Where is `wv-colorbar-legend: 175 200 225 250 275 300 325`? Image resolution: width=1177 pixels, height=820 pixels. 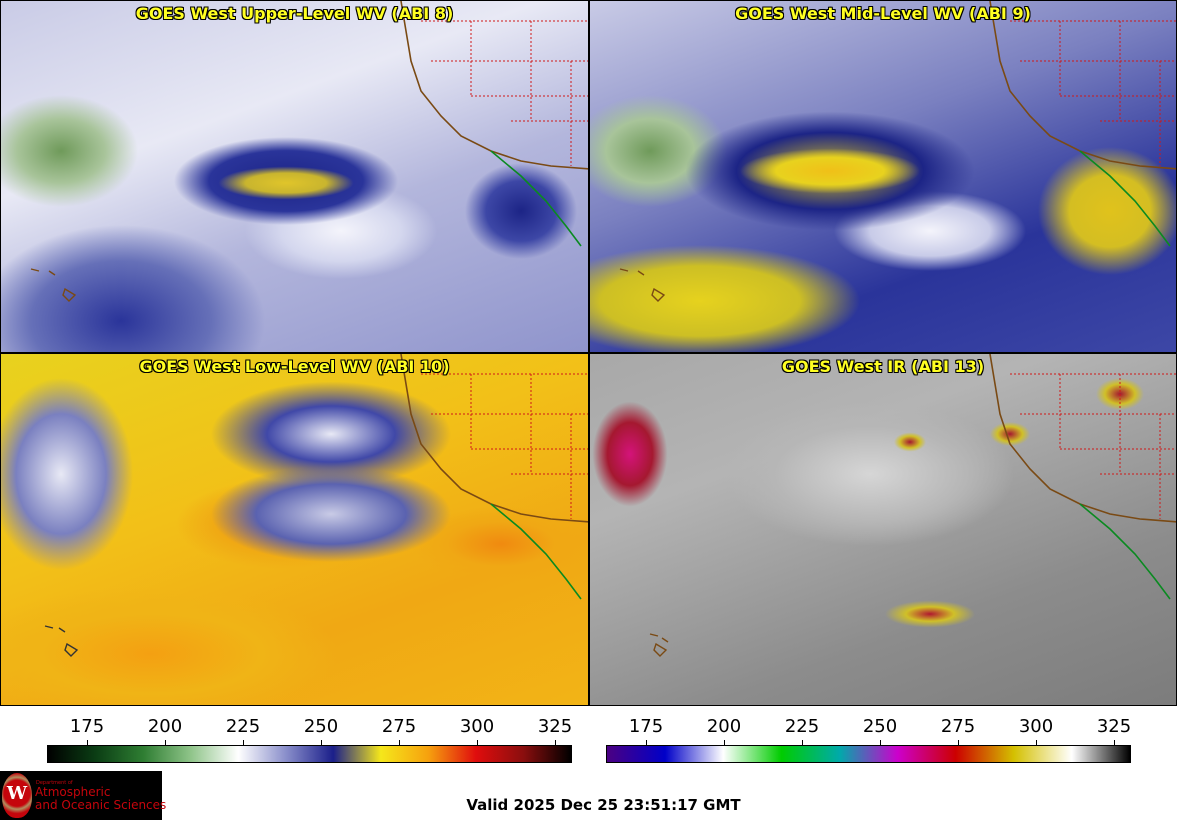
wv-colorbar-legend: 175 200 225 250 275 300 325 is located at coordinates (309, 736).